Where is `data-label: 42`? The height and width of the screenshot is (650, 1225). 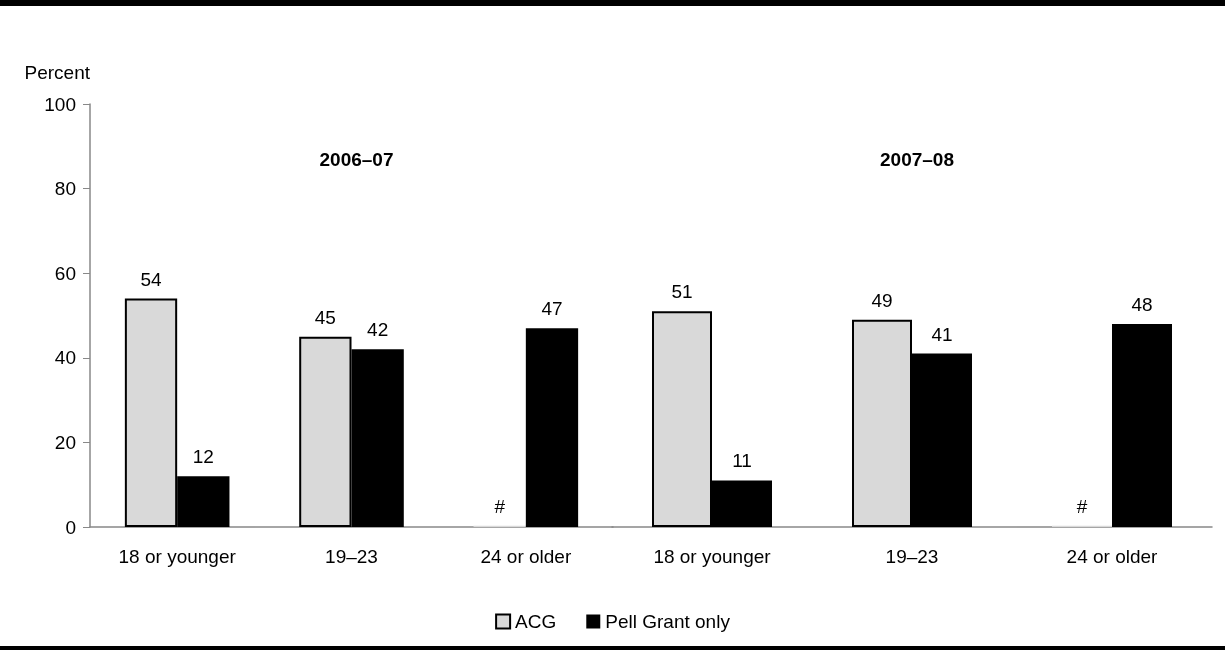 data-label: 42 is located at coordinates (378, 330).